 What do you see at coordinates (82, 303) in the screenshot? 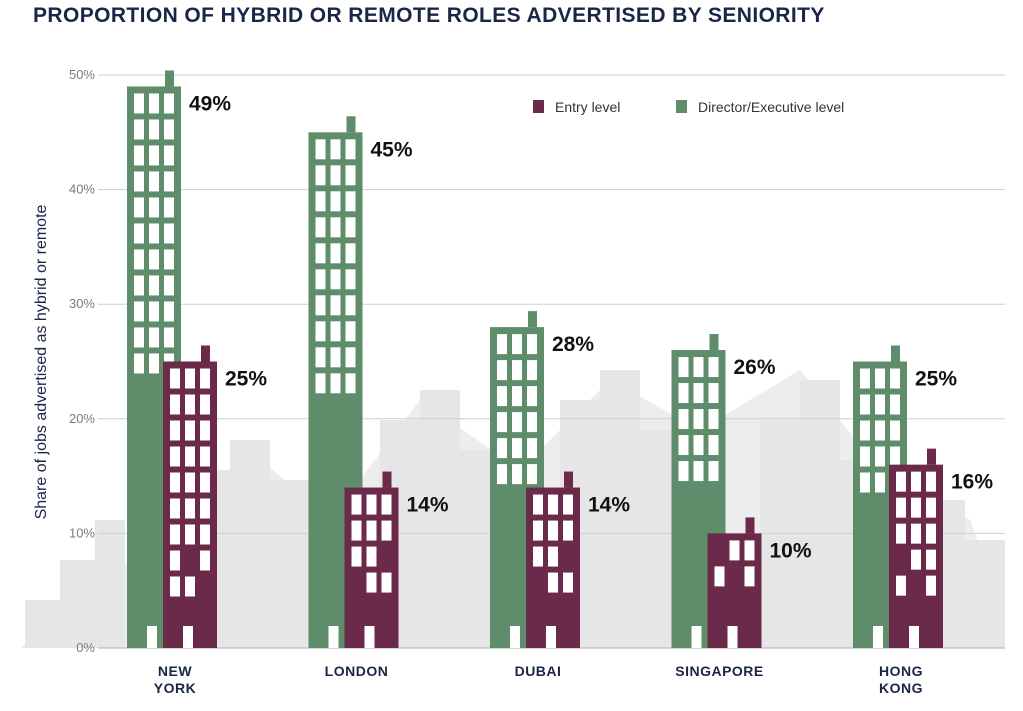
I see `y-tick-label: 30%` at bounding box center [82, 303].